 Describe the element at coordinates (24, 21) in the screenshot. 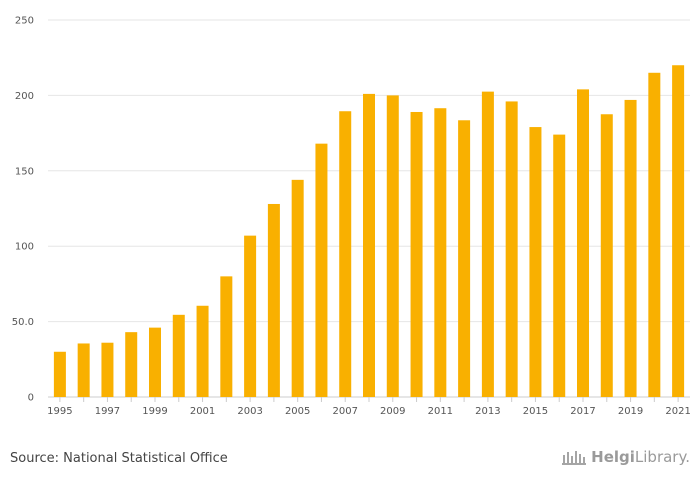

I see `y-tick-label: 250` at that location.